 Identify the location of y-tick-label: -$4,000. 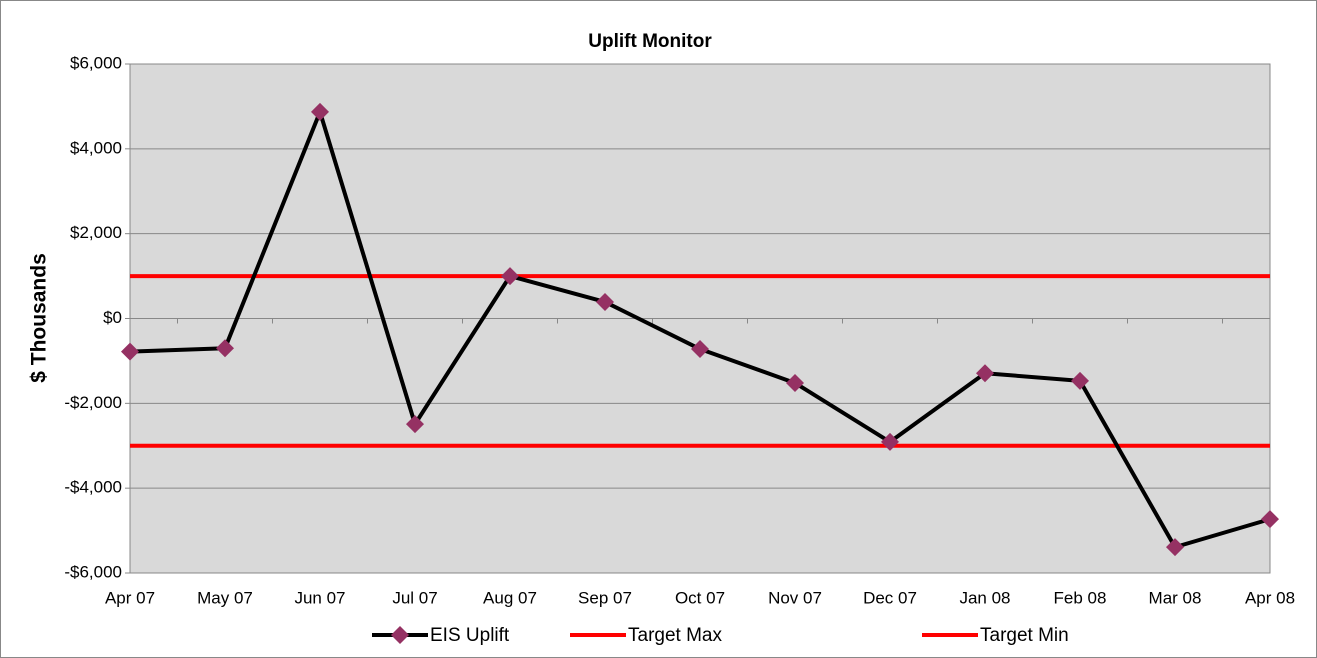
(93, 487).